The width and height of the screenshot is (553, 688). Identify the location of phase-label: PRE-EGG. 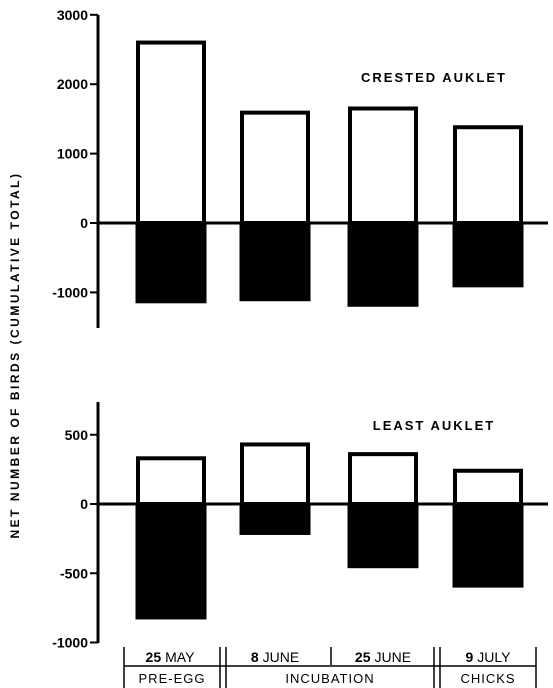
(172, 678).